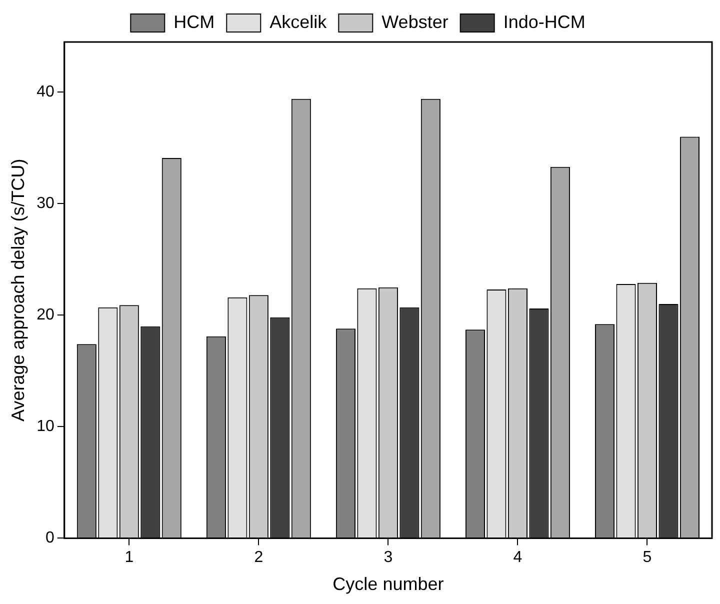  What do you see at coordinates (194, 22) in the screenshot?
I see `legend-label: HCM` at bounding box center [194, 22].